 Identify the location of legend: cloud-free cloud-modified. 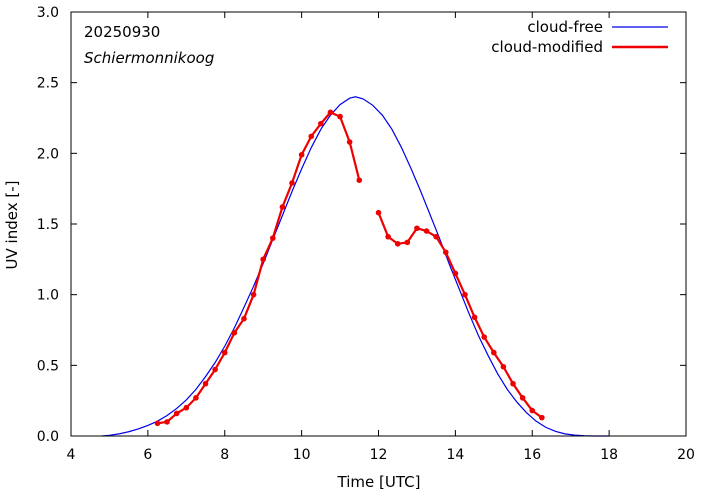
(579, 37).